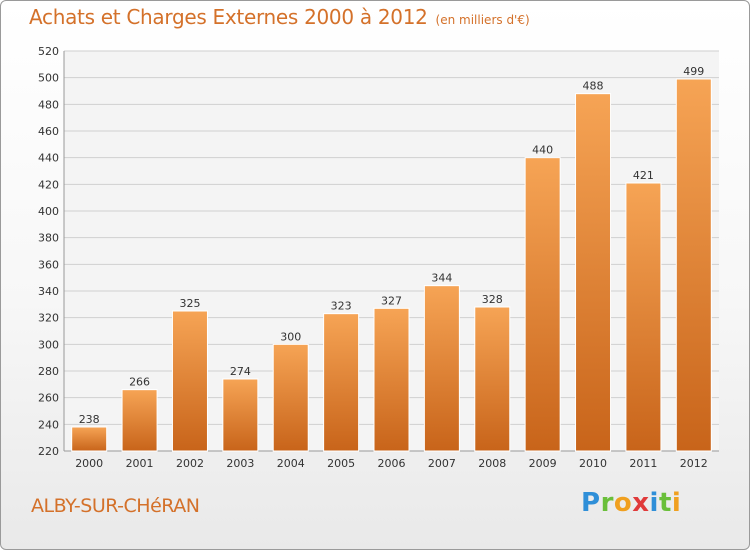 The width and height of the screenshot is (750, 550). I want to click on chart-title-text: Achats et Charges Externes 2000 à 2012, so click(228, 17).